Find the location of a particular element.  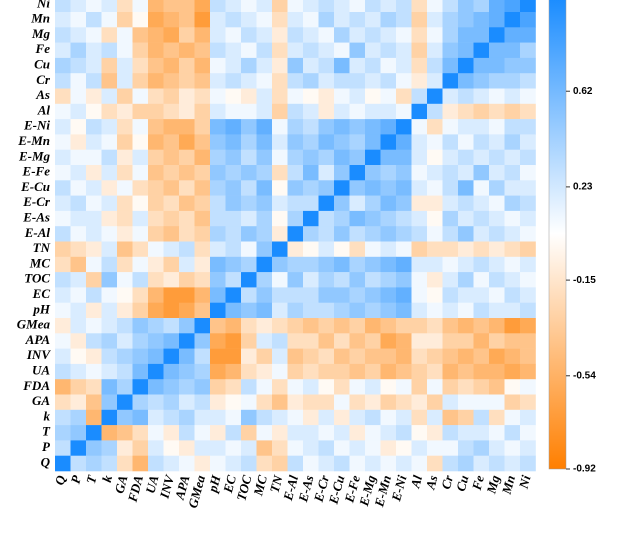

x-tick-label: Al is located at coordinates (416, 481).